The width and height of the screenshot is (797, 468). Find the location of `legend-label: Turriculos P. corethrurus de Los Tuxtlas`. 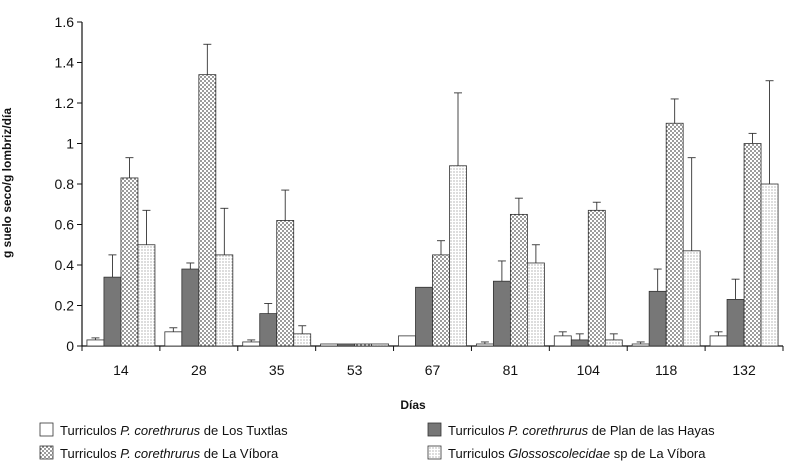

legend-label: Turriculos P. corethrurus de Los Tuxtlas is located at coordinates (174, 430).